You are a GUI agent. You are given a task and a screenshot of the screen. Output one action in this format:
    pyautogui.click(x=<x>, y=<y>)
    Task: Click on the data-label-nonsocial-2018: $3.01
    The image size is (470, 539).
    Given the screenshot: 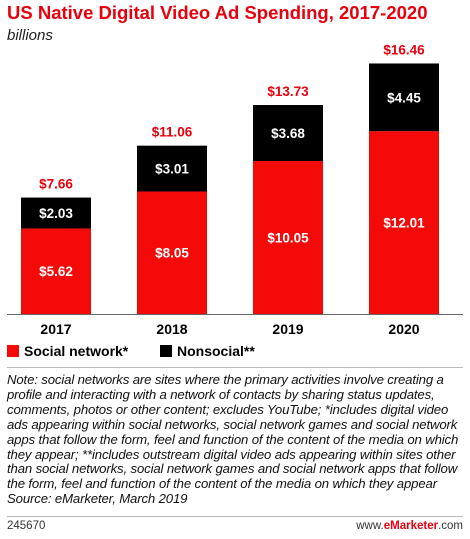 What is the action you would take?
    pyautogui.click(x=172, y=169)
    